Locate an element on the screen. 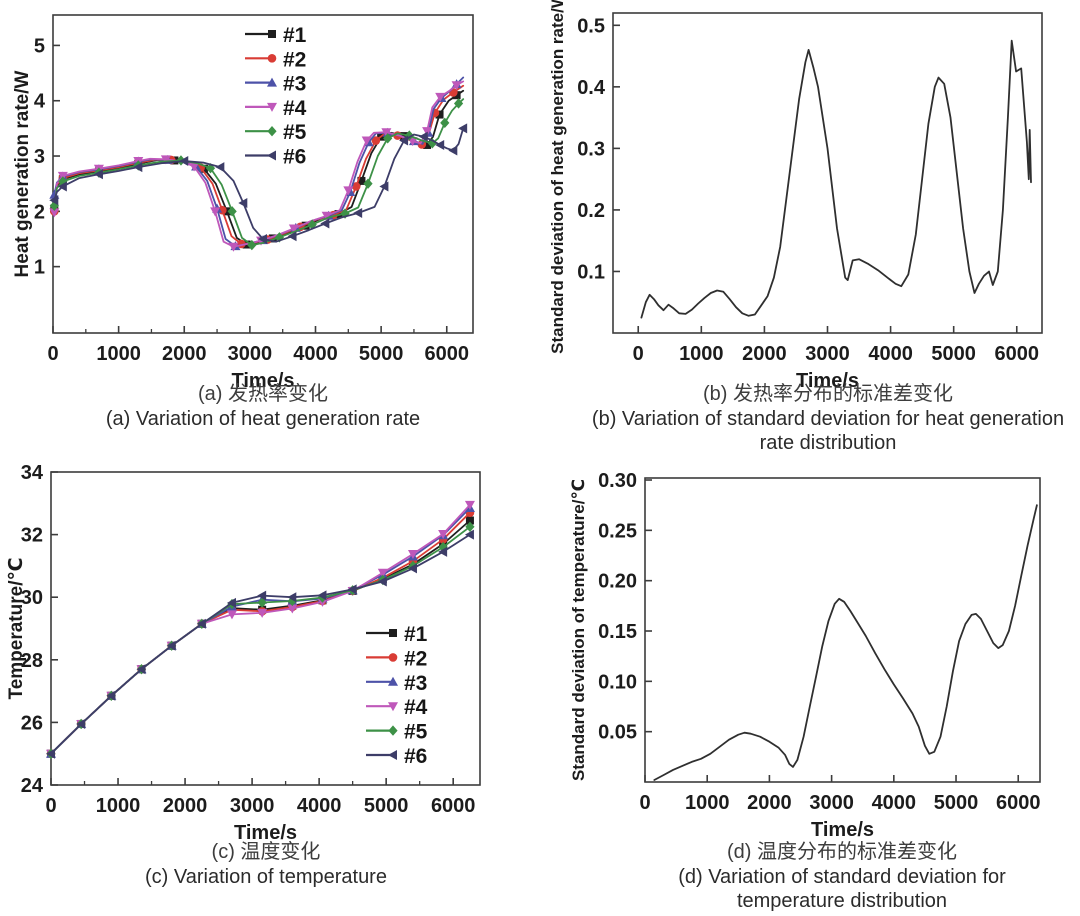  caption-a-chinese: (a) 发热率变化 is located at coordinates (263, 394).